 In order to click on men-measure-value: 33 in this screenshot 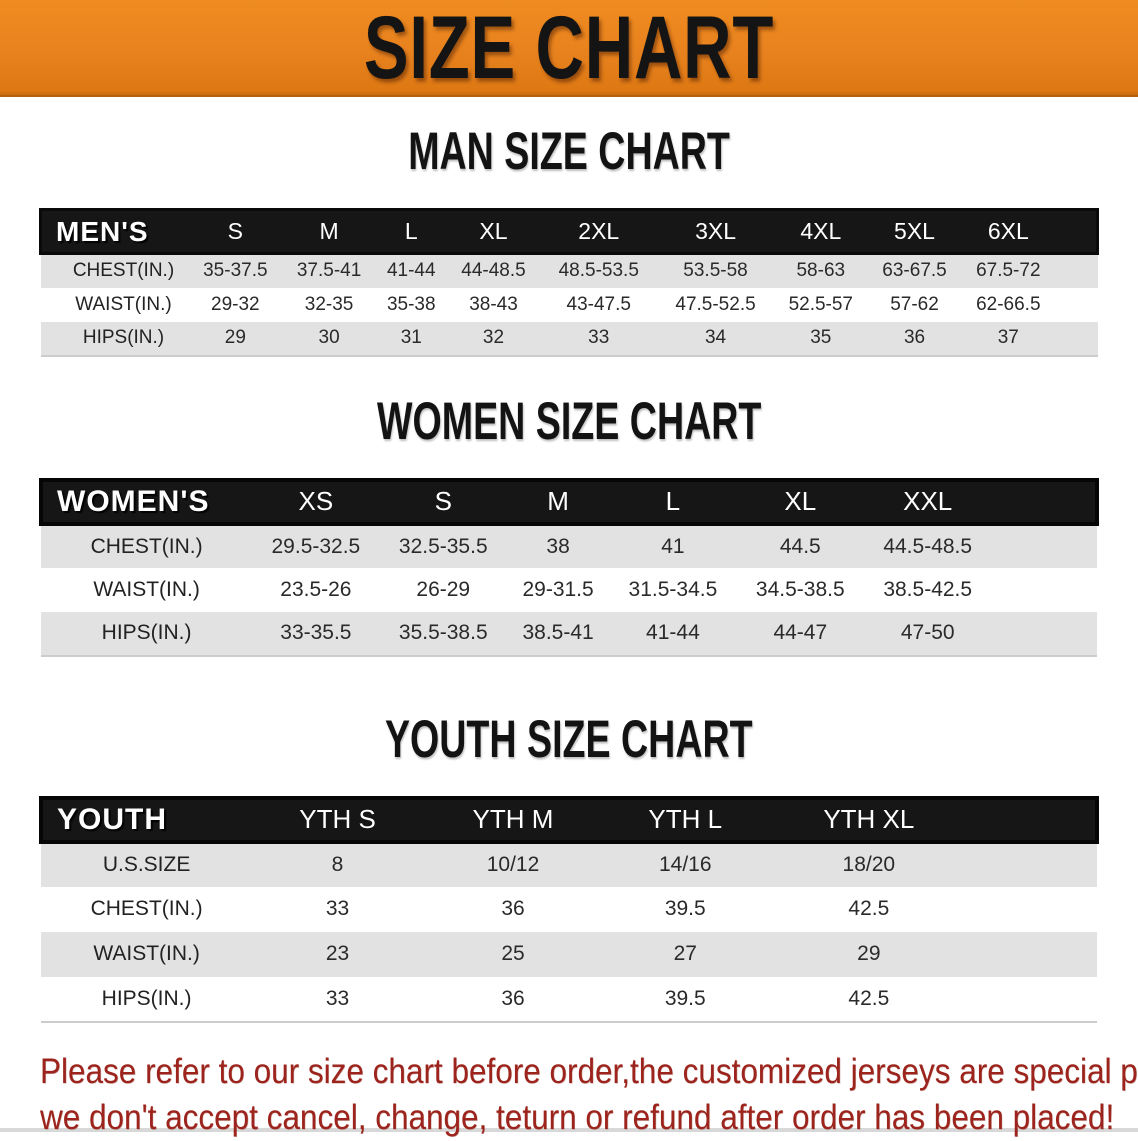, I will do `click(599, 337)`.